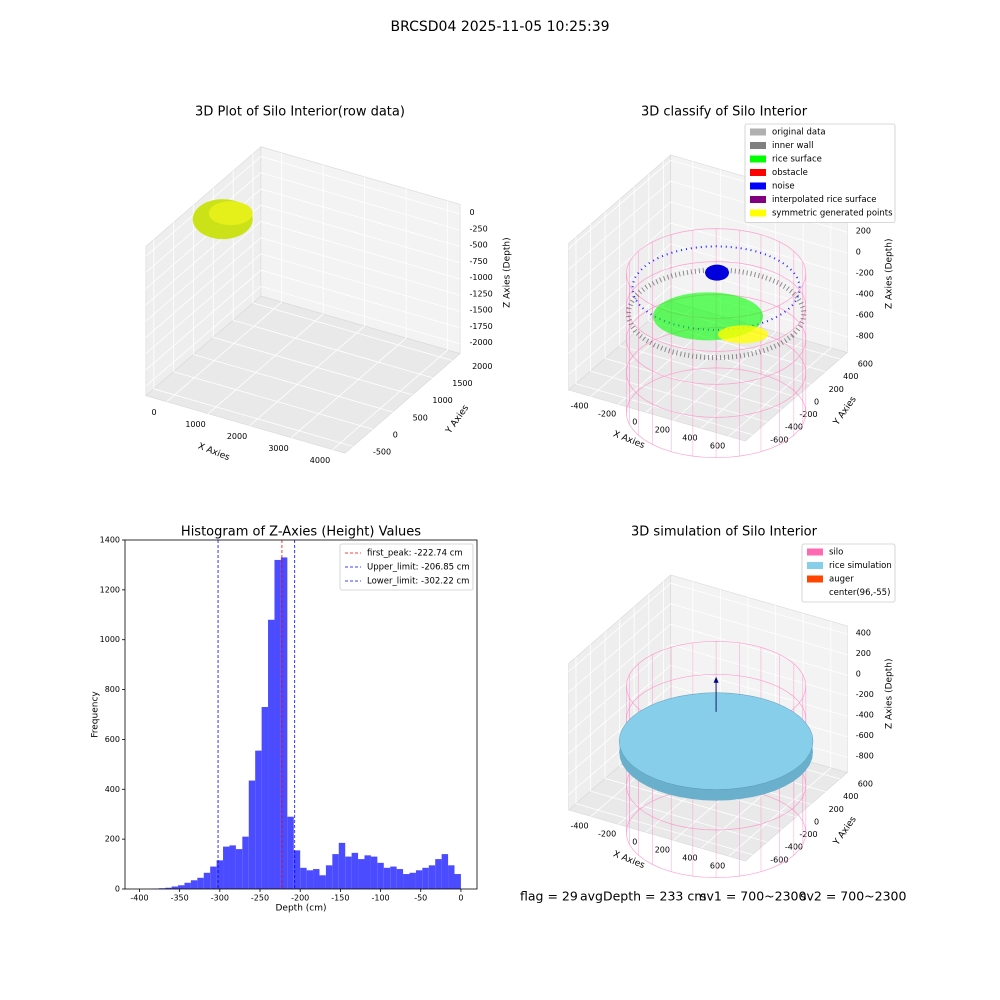  I want to click on legend-label: obstacle, so click(790, 173).